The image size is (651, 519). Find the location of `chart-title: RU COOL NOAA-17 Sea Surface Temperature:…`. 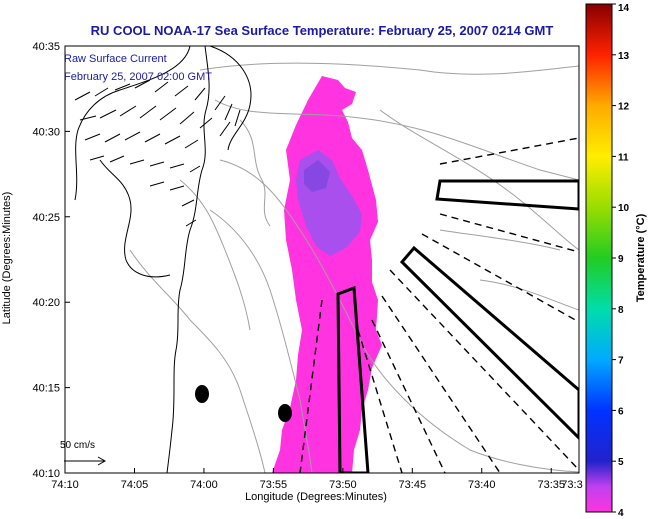

chart-title: RU COOL NOAA-17 Sea Surface Temperature:… is located at coordinates (322, 30).